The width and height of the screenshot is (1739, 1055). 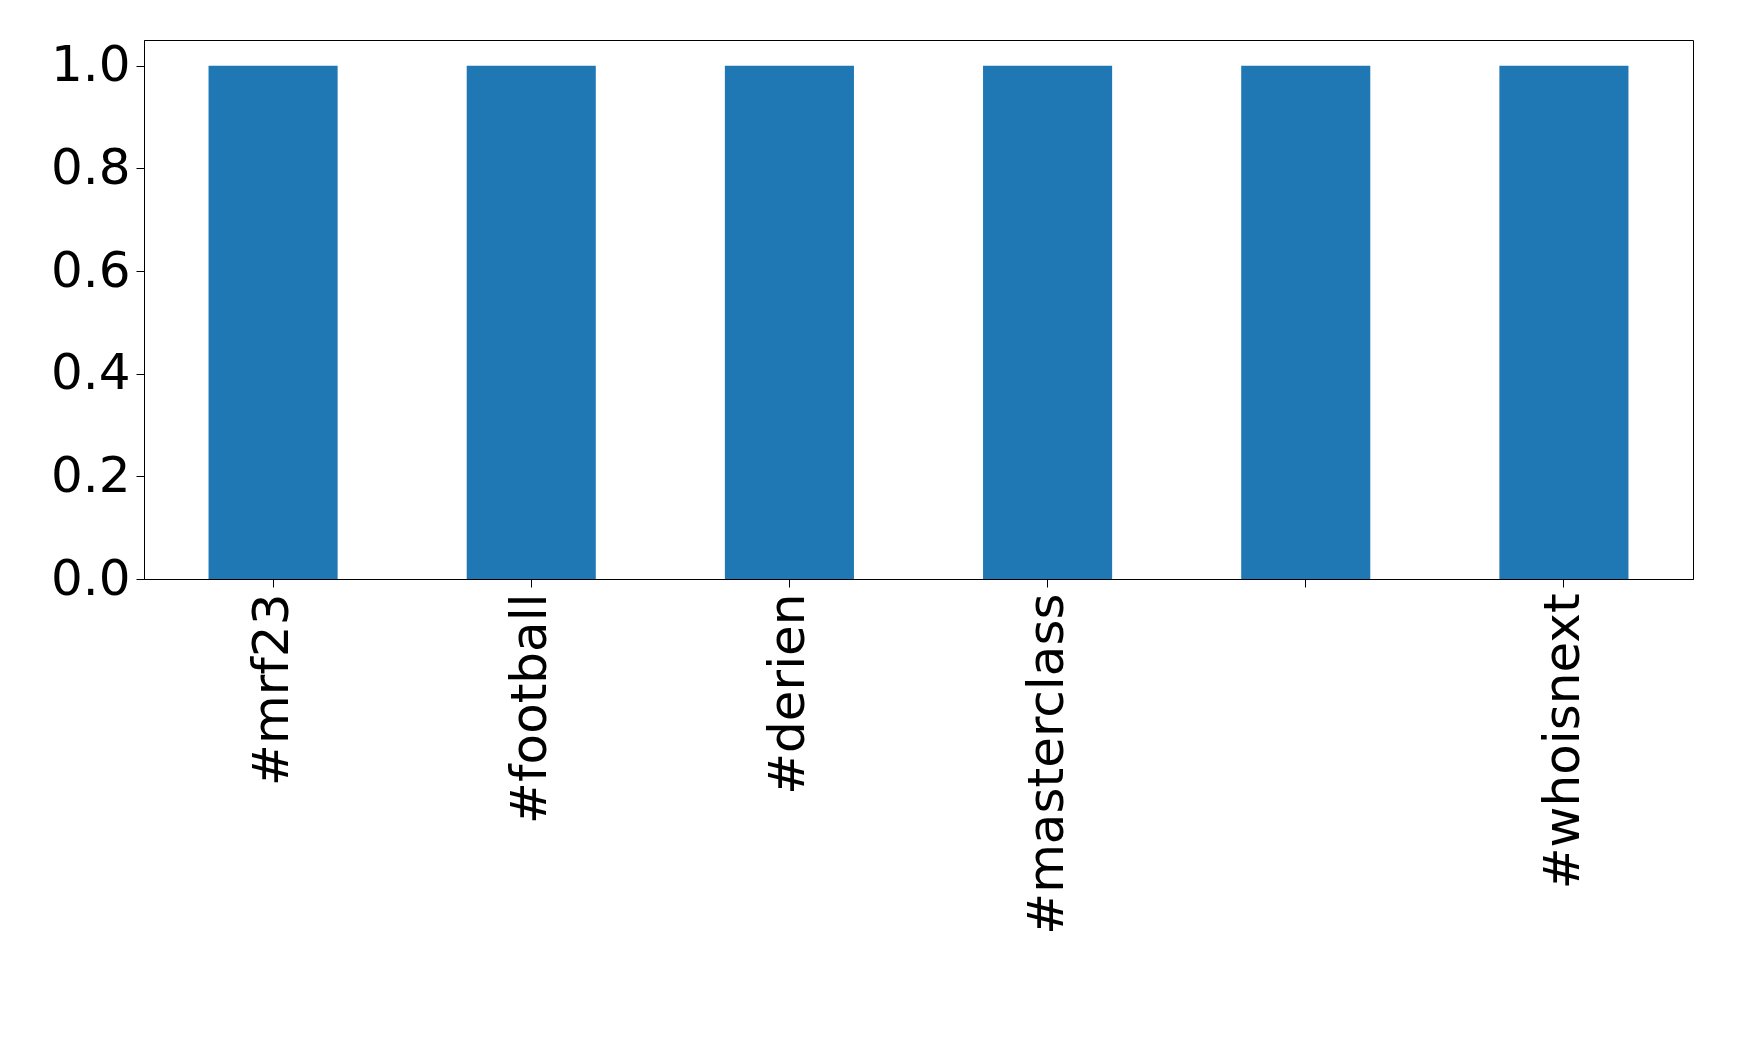 What do you see at coordinates (90, 474) in the screenshot?
I see `y-tick-label: 0.2` at bounding box center [90, 474].